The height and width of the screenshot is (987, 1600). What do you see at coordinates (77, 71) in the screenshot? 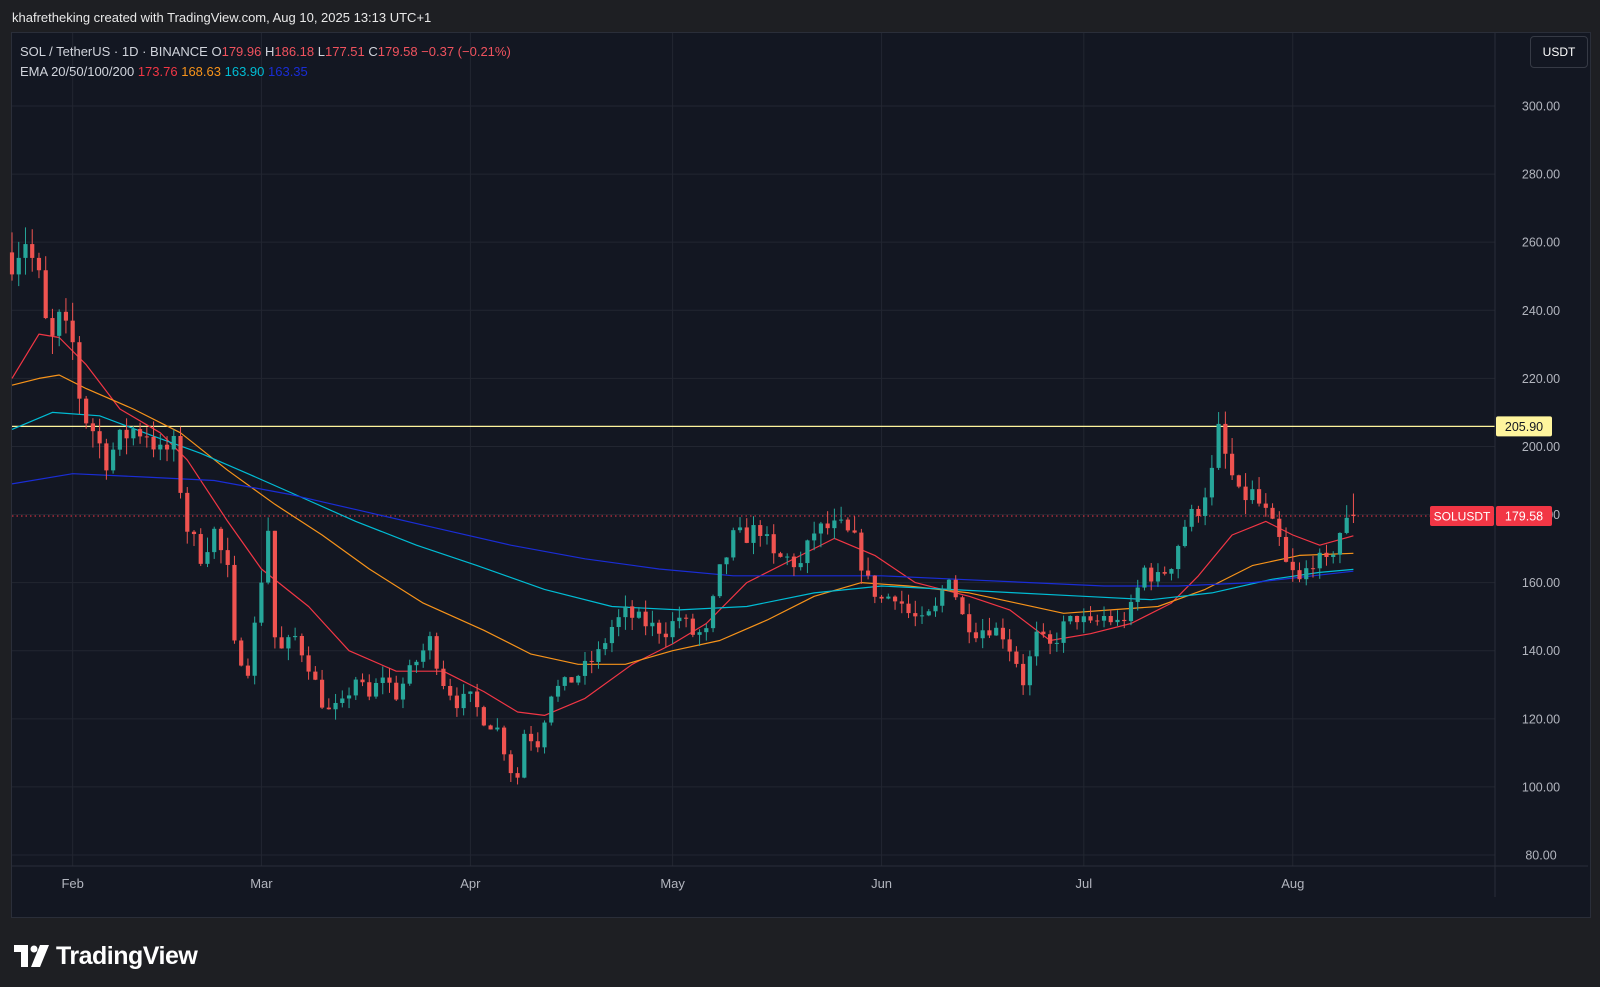
I see `ema-label: EMA 20/50/100/200` at bounding box center [77, 71].